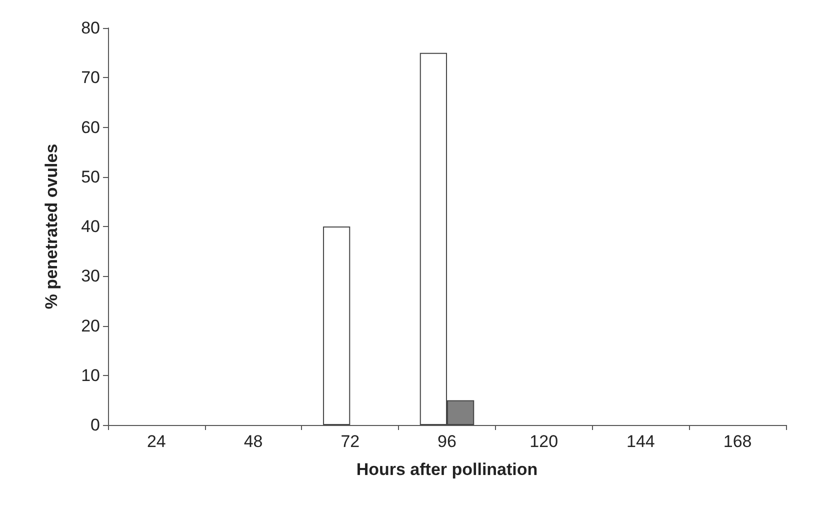  What do you see at coordinates (90, 326) in the screenshot?
I see `y-tick-label: 20` at bounding box center [90, 326].